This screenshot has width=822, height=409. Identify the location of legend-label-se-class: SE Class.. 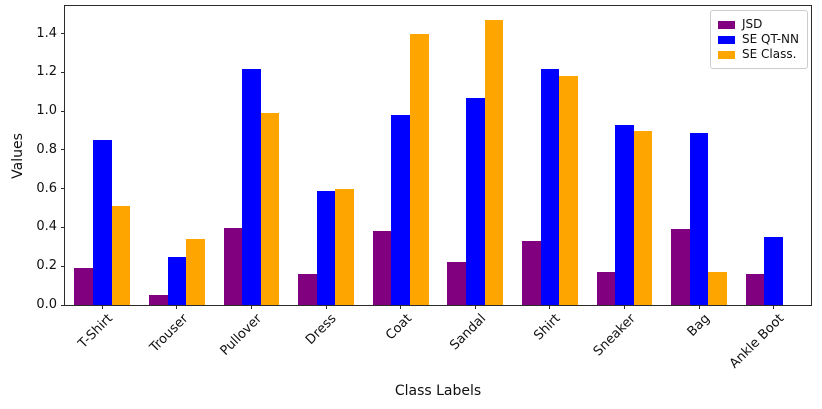
(769, 54).